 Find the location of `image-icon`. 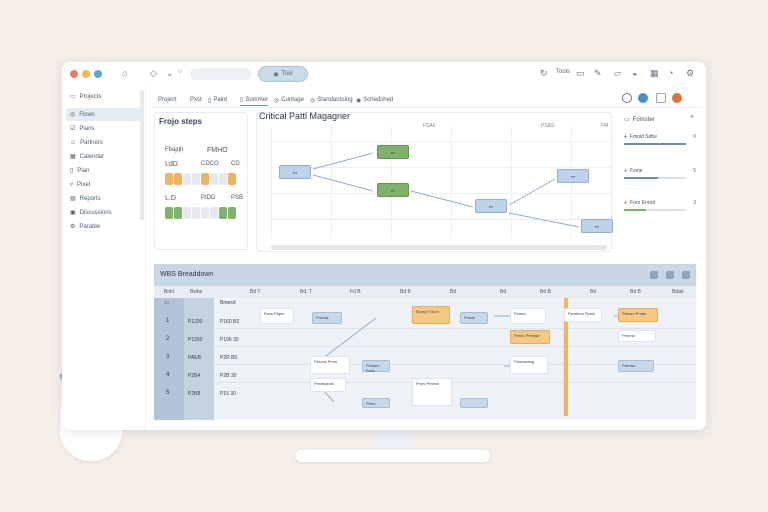

image-icon is located at coordinates (670, 275).